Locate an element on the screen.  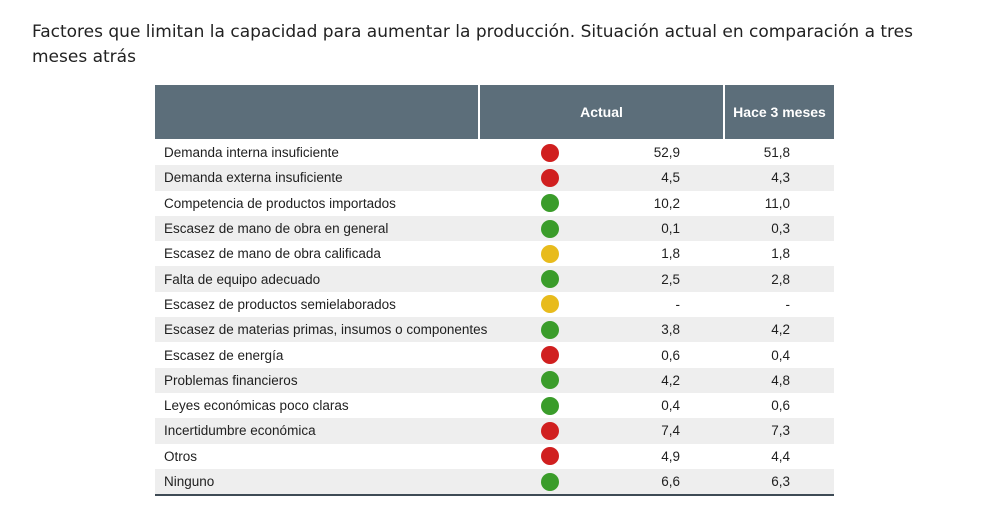
actual-value: 4,5 is located at coordinates (670, 178).